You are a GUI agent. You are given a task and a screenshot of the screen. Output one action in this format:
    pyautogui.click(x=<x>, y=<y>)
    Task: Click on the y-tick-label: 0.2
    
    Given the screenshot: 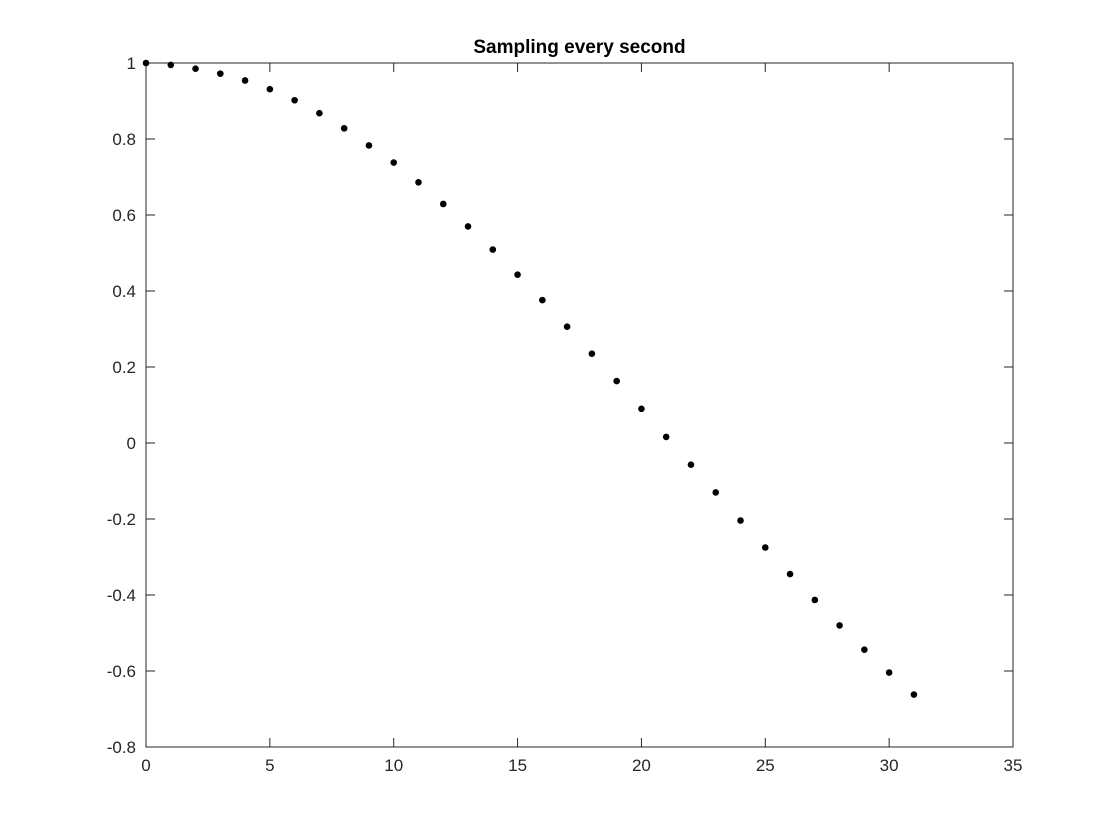 What is the action you would take?
    pyautogui.click(x=124, y=367)
    